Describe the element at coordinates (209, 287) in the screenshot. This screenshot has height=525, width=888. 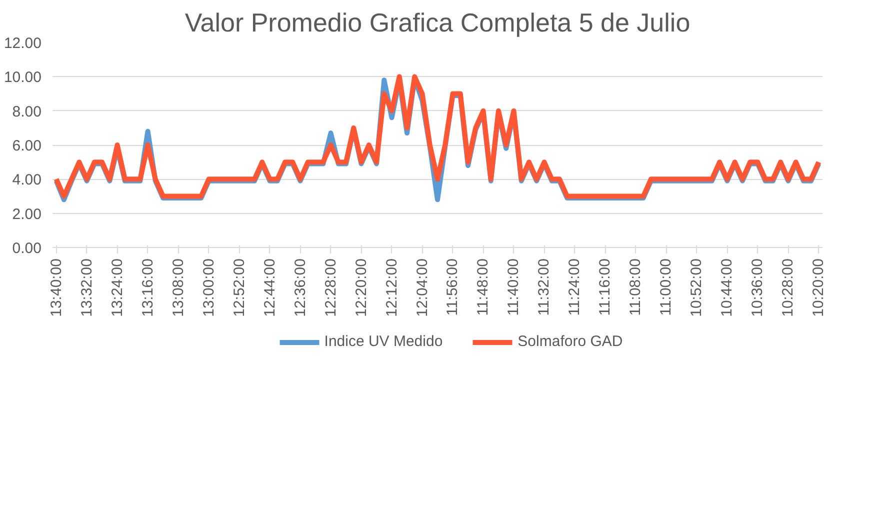
I see `x-tick-label: 13:00:00` at that location.